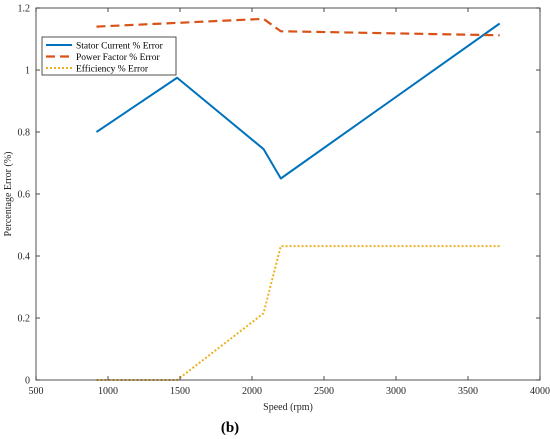 Image resolution: width=550 pixels, height=439 pixels. I want to click on x-axis-title: Speed (rpm), so click(288, 407).